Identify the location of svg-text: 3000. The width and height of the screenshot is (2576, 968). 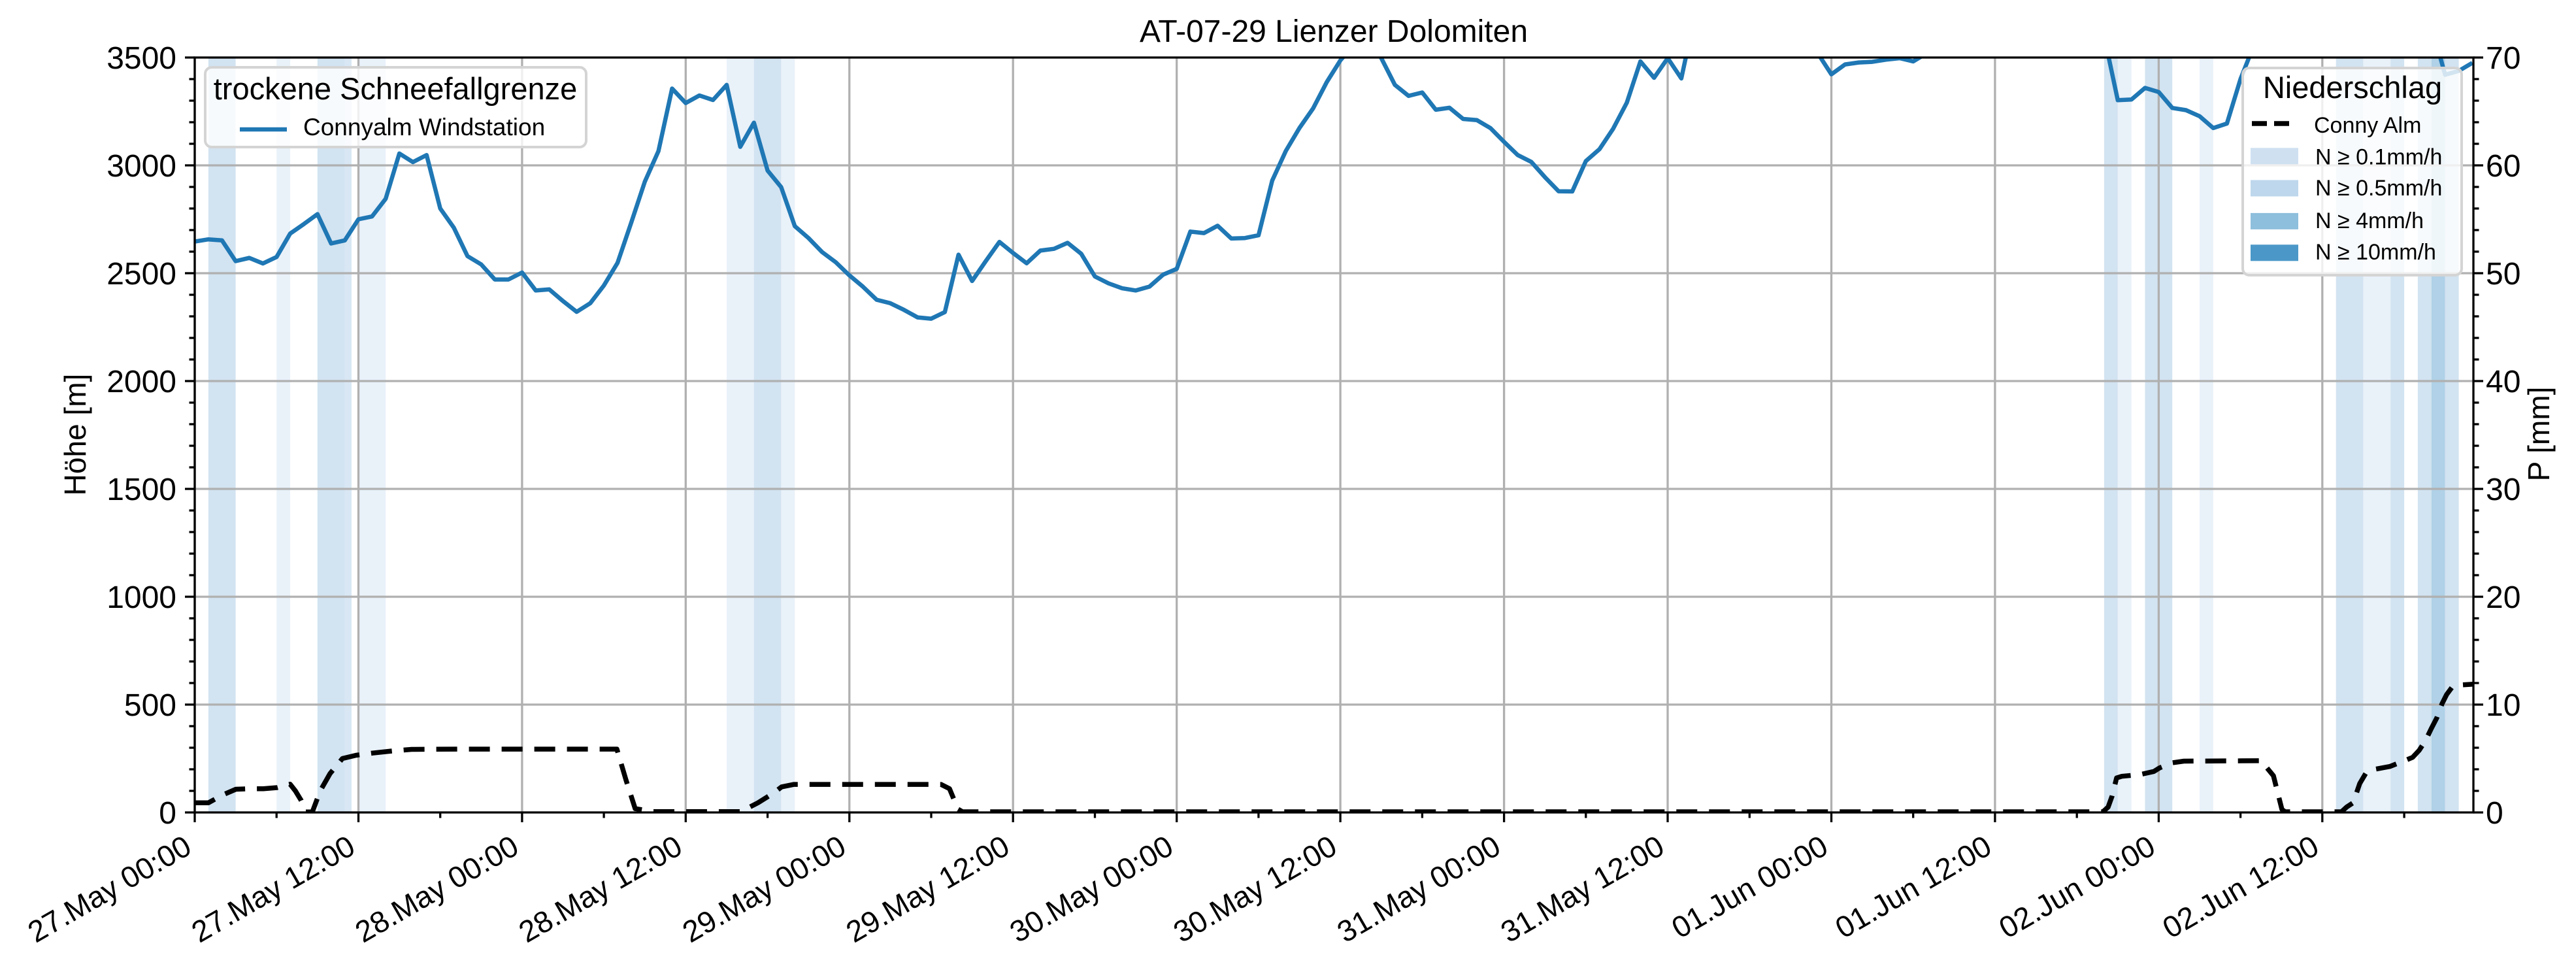
(141, 166).